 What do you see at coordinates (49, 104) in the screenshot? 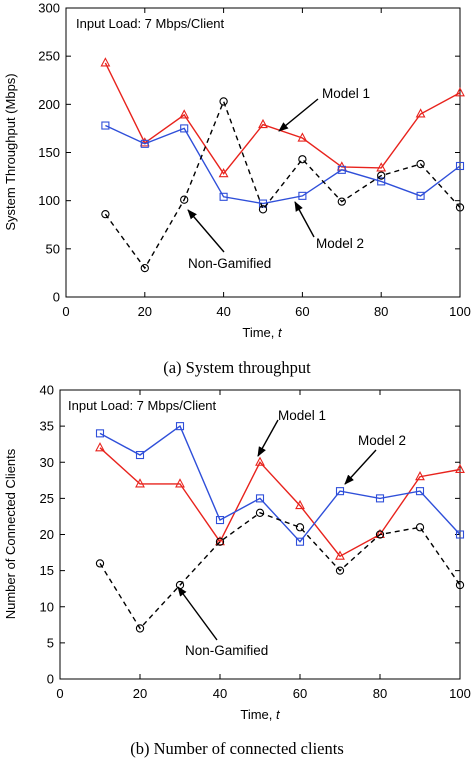
I see `y-tick-label: 200` at bounding box center [49, 104].